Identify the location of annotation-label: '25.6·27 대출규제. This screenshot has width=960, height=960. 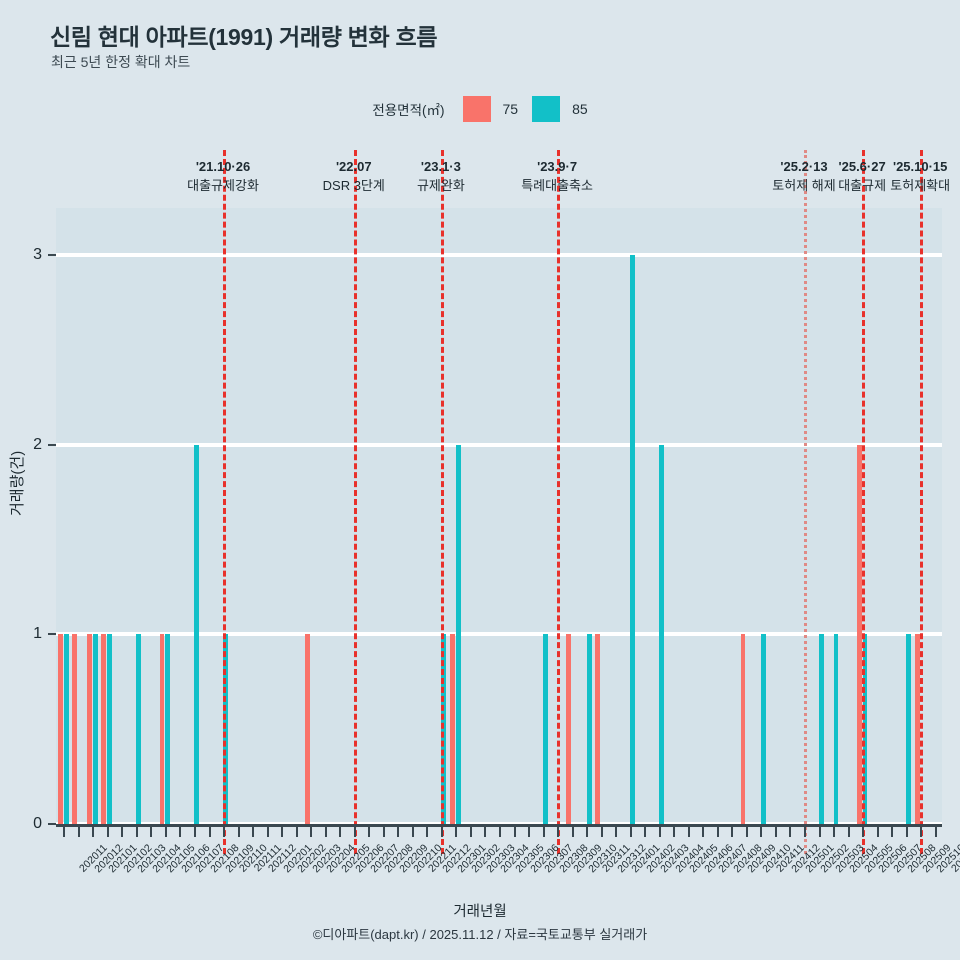
(862, 177).